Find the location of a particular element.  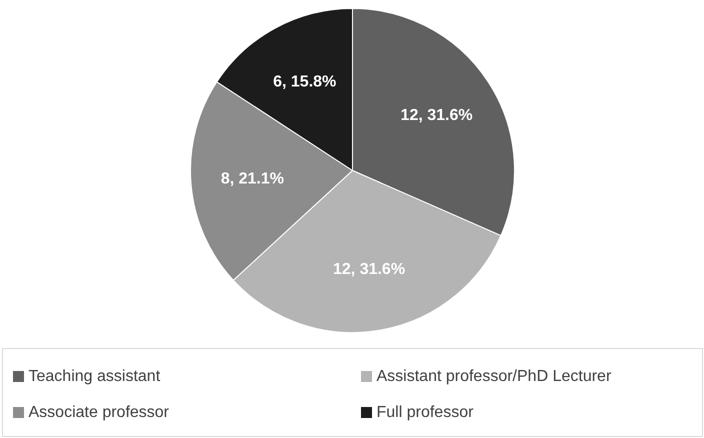

data-label: 6, 15.8% is located at coordinates (304, 82).